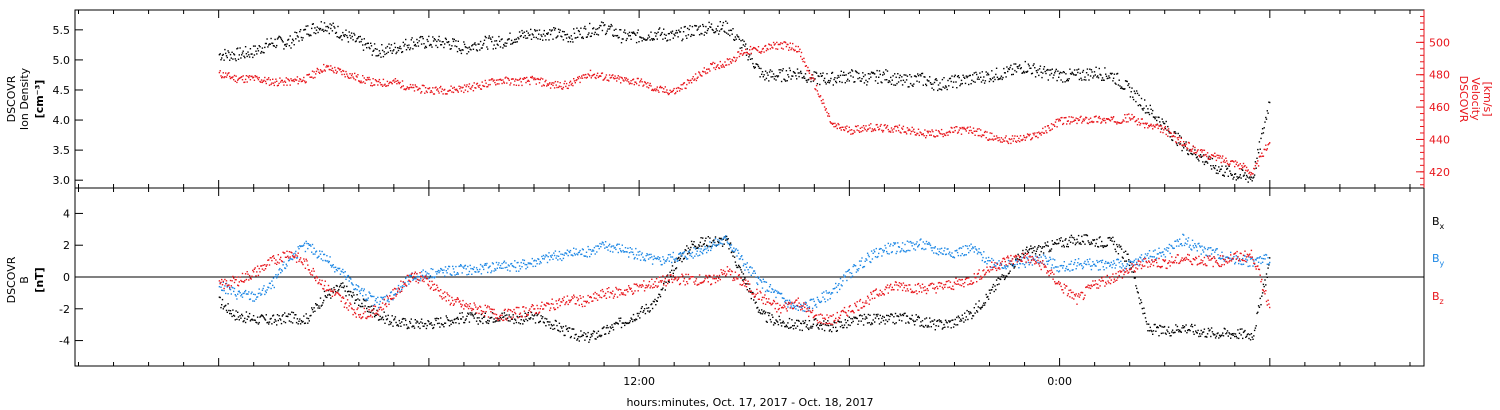 Image resolution: width=1500 pixels, height=410 pixels. Describe the element at coordinates (1439, 75) in the screenshot. I see `velocity-tick-label: 480` at that location.